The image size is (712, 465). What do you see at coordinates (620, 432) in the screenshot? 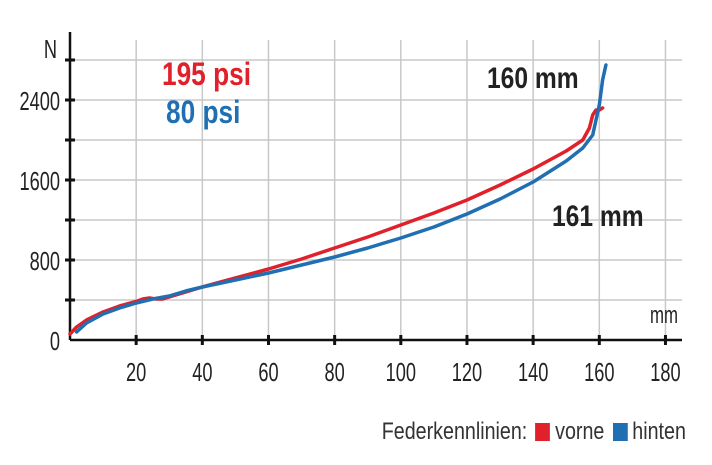
I see `legend-swatch-hinten` at bounding box center [620, 432].